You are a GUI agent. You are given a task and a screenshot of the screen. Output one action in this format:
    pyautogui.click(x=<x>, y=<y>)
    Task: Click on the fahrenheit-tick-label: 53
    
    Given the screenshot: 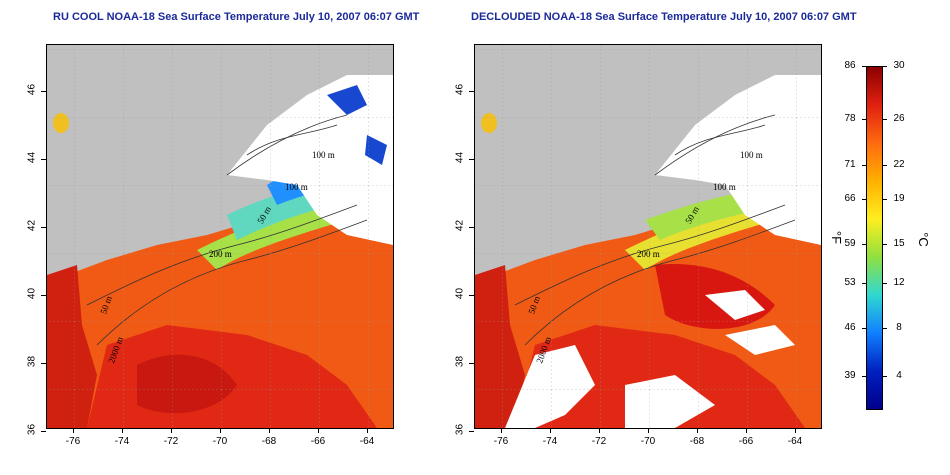 What is the action you would take?
    pyautogui.click(x=850, y=283)
    